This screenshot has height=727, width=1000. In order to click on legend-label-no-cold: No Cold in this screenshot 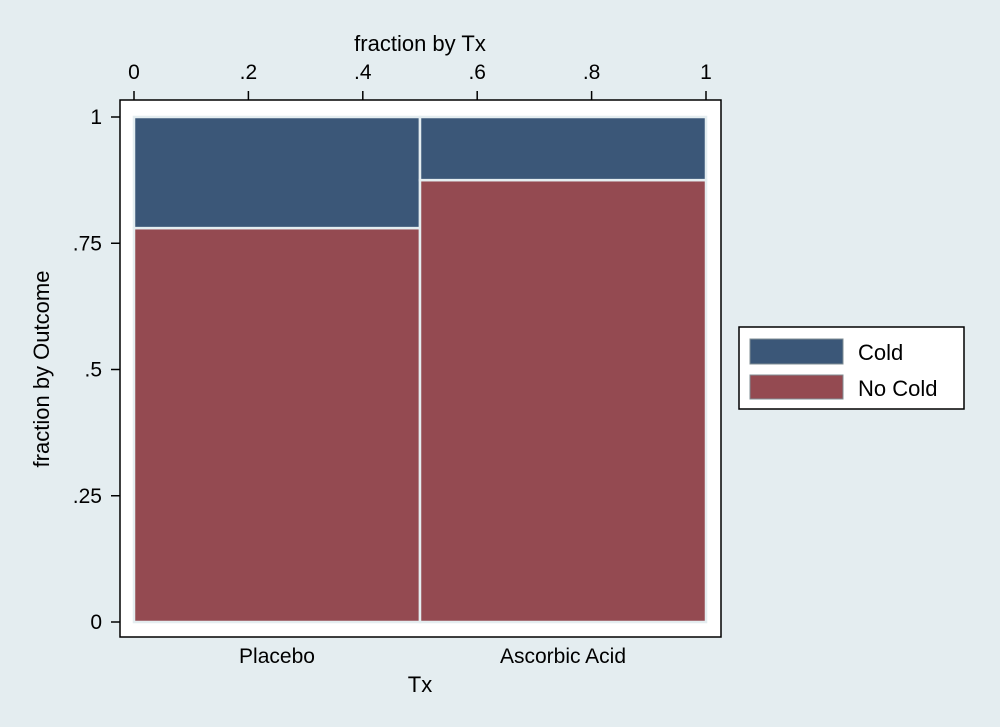, I will do `click(897, 388)`.